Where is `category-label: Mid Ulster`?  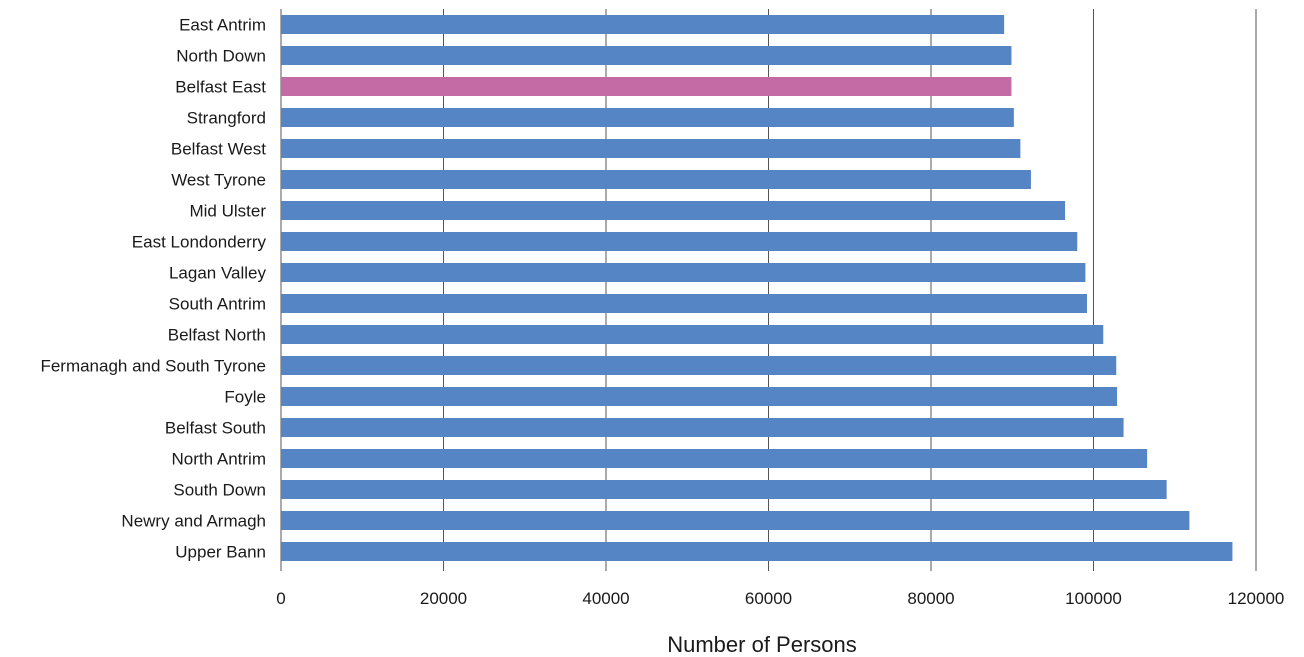
category-label: Mid Ulster is located at coordinates (227, 211).